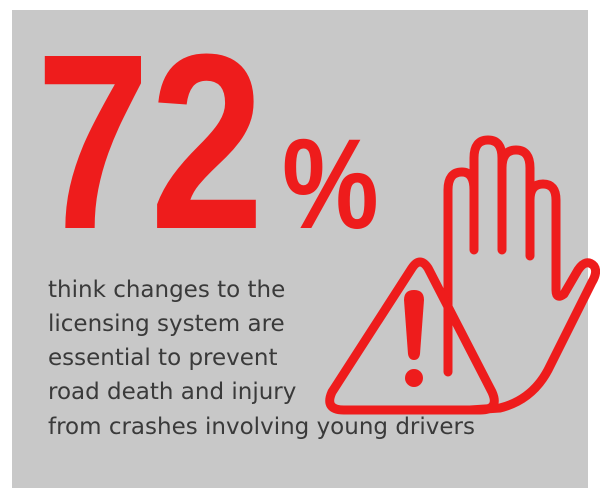  I want to click on warning-triangle, so click(412, 336).